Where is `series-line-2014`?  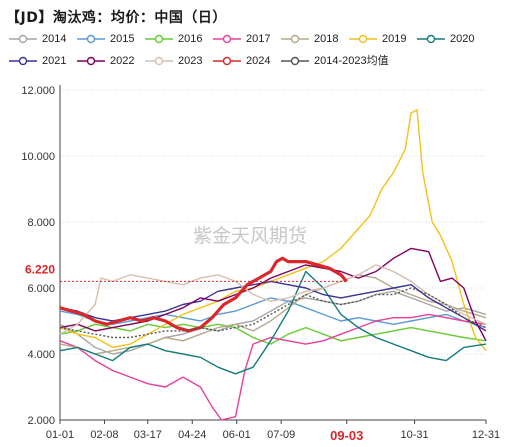 series-line-2014 is located at coordinates (273, 322).